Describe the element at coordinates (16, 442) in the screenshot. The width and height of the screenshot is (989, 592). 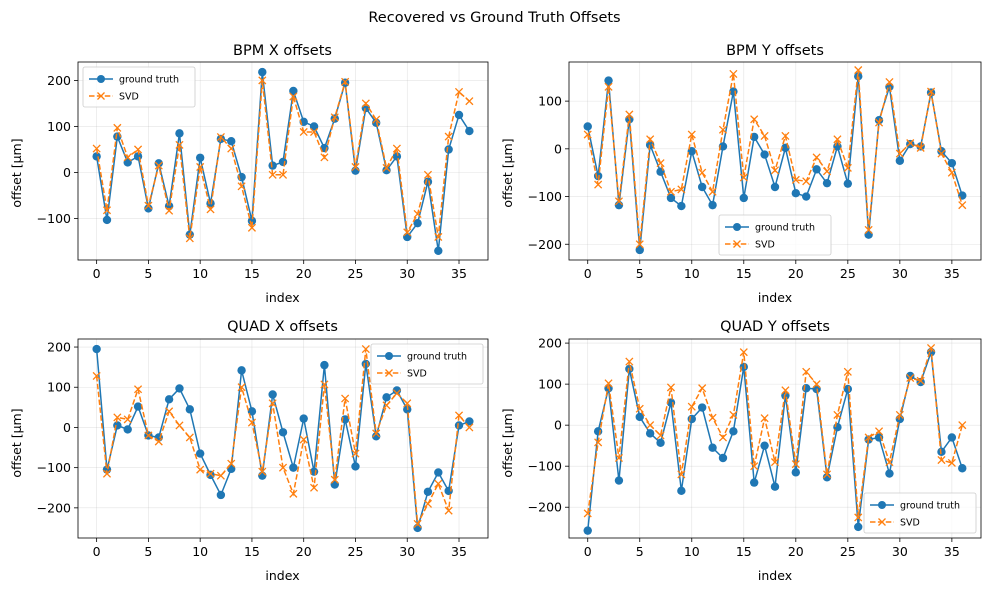
I see `y-axis-label: offset [μm]` at that location.